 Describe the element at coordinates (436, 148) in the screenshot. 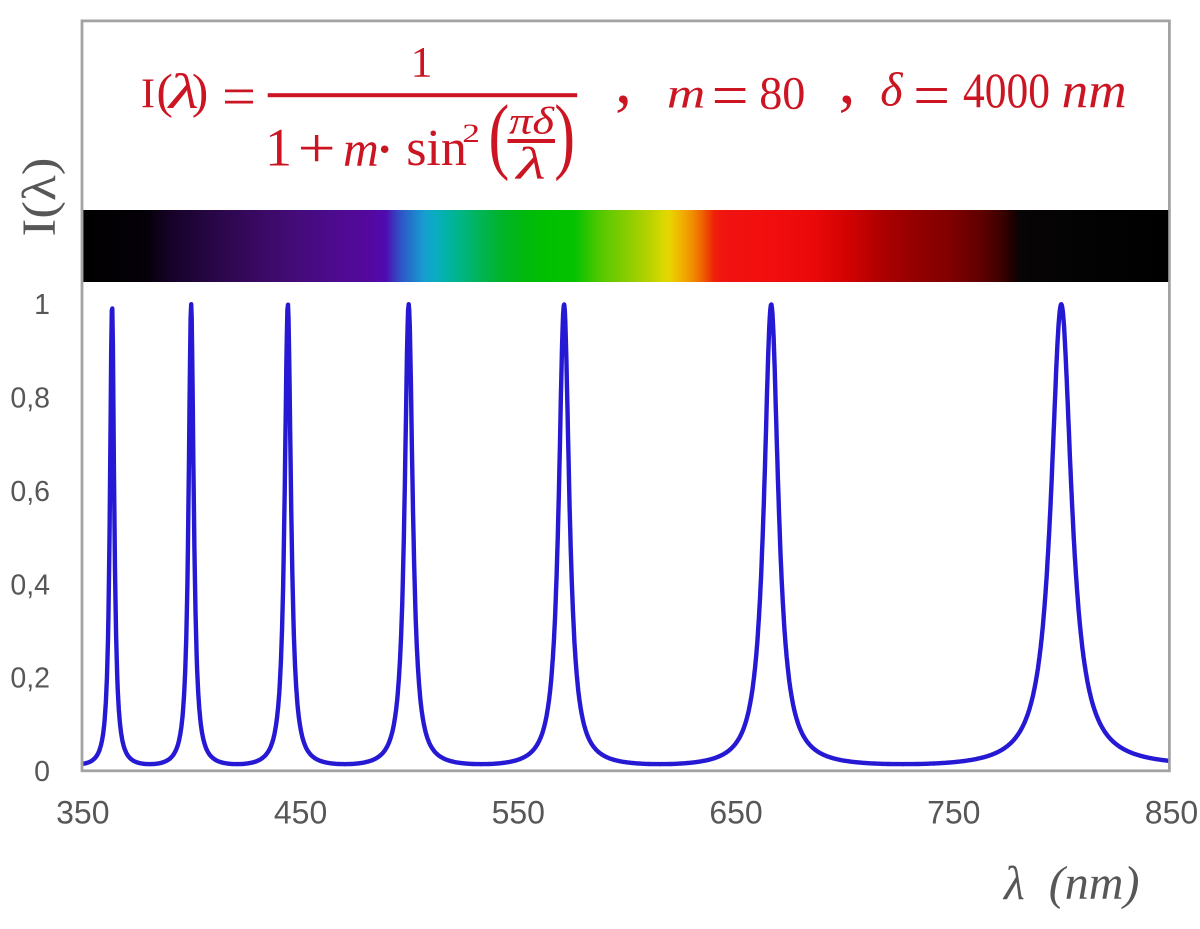

I see `svg-text: sin` at that location.